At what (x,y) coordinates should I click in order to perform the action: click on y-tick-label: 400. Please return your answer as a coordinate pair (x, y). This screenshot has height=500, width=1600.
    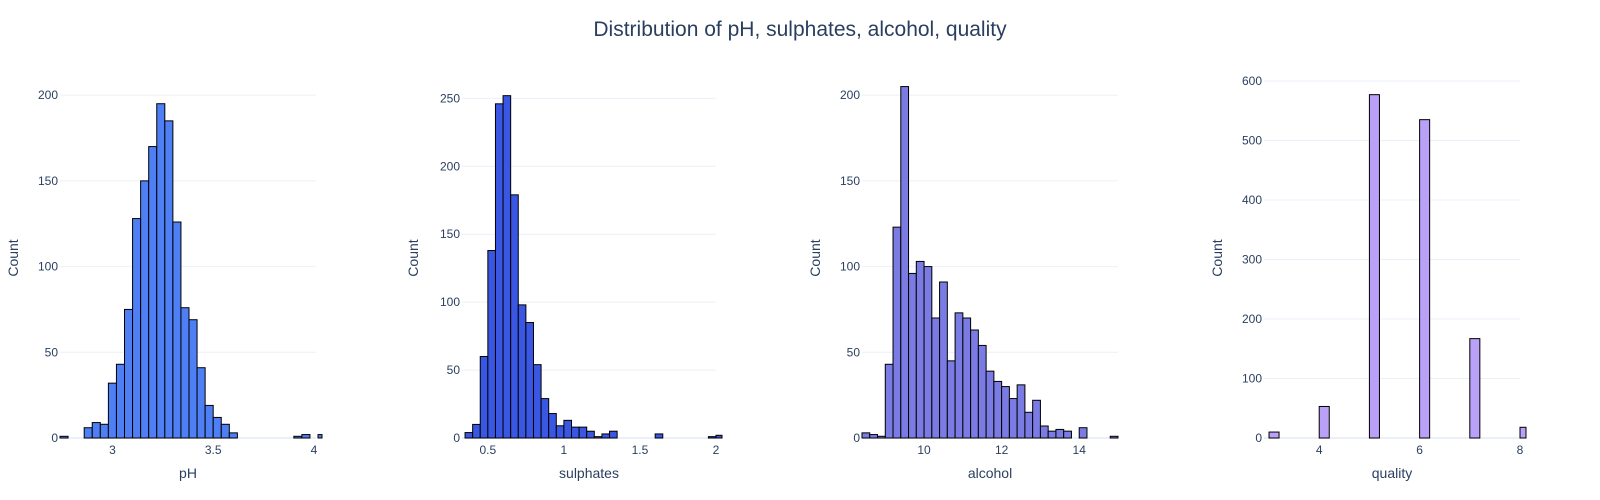
    Looking at the image, I should click on (1252, 200).